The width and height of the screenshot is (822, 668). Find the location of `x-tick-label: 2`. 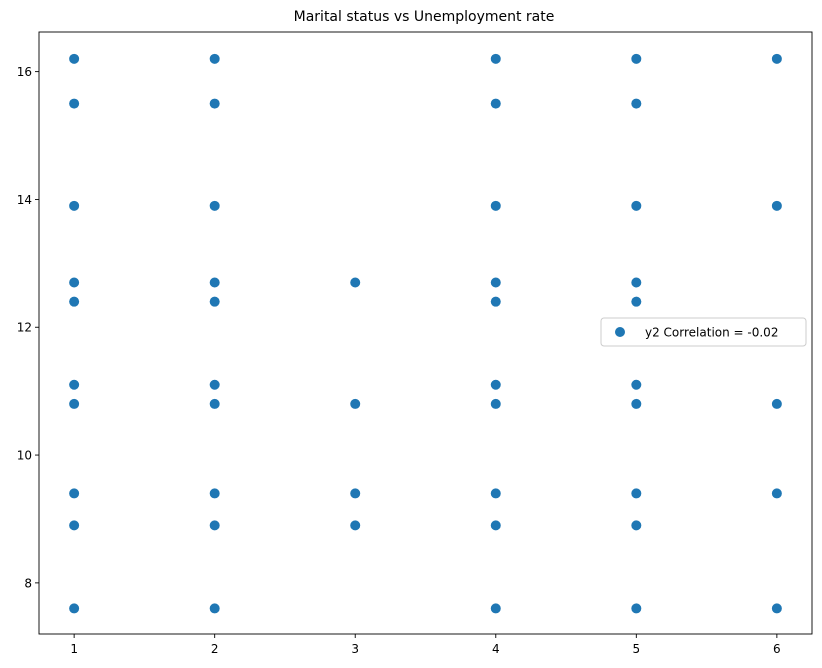

x-tick-label: 2 is located at coordinates (215, 649).